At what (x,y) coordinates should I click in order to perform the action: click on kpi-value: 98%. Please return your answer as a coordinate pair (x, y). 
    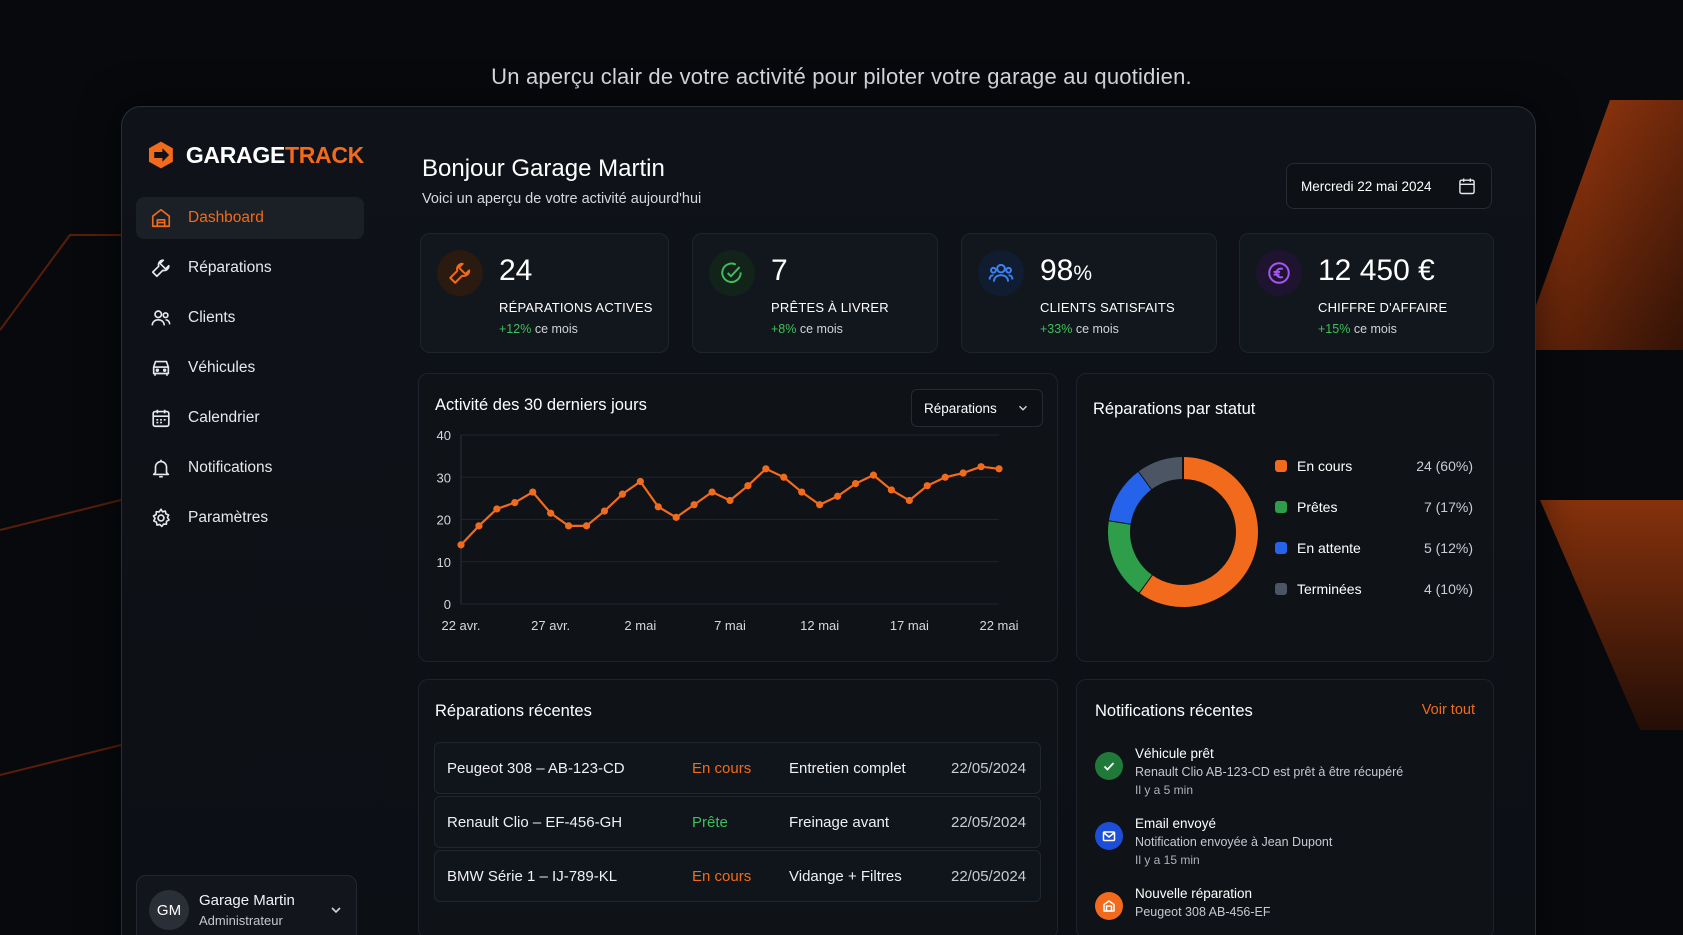
    Looking at the image, I should click on (1066, 270).